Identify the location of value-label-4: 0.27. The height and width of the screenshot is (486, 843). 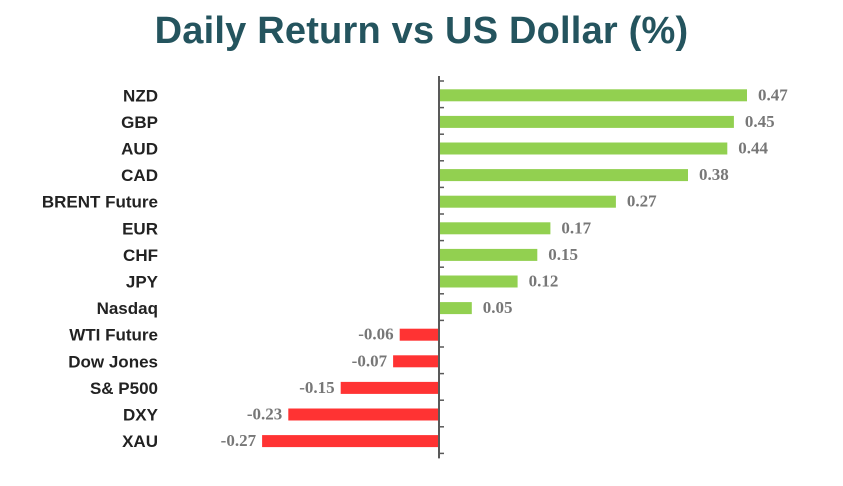
(642, 201).